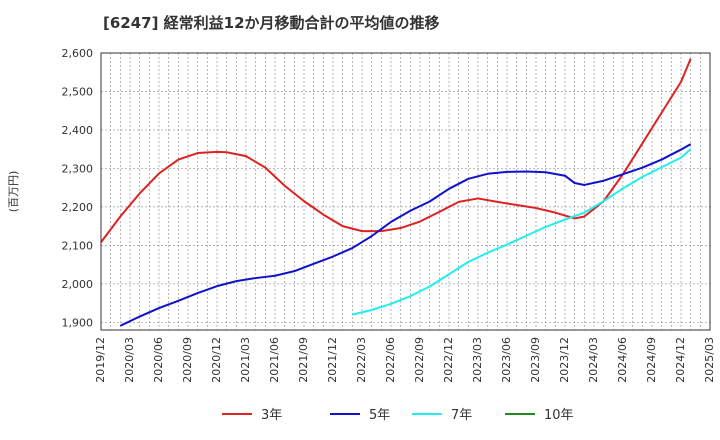 Image resolution: width=720 pixels, height=440 pixels. What do you see at coordinates (129, 360) in the screenshot?
I see `x-tick-label: 2020/03` at bounding box center [129, 360].